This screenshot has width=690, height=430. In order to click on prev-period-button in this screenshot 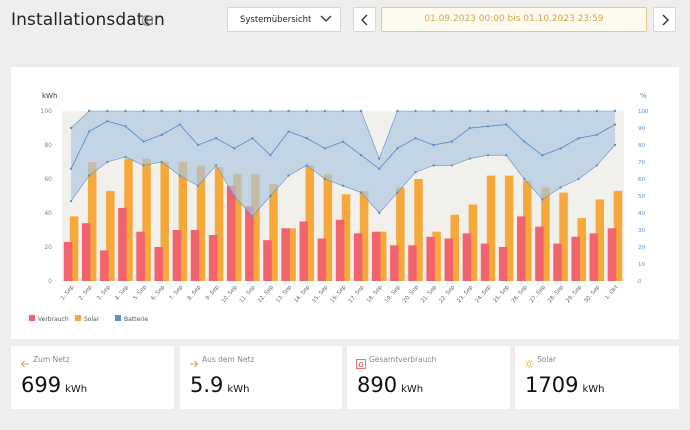, I will do `click(364, 19)`.